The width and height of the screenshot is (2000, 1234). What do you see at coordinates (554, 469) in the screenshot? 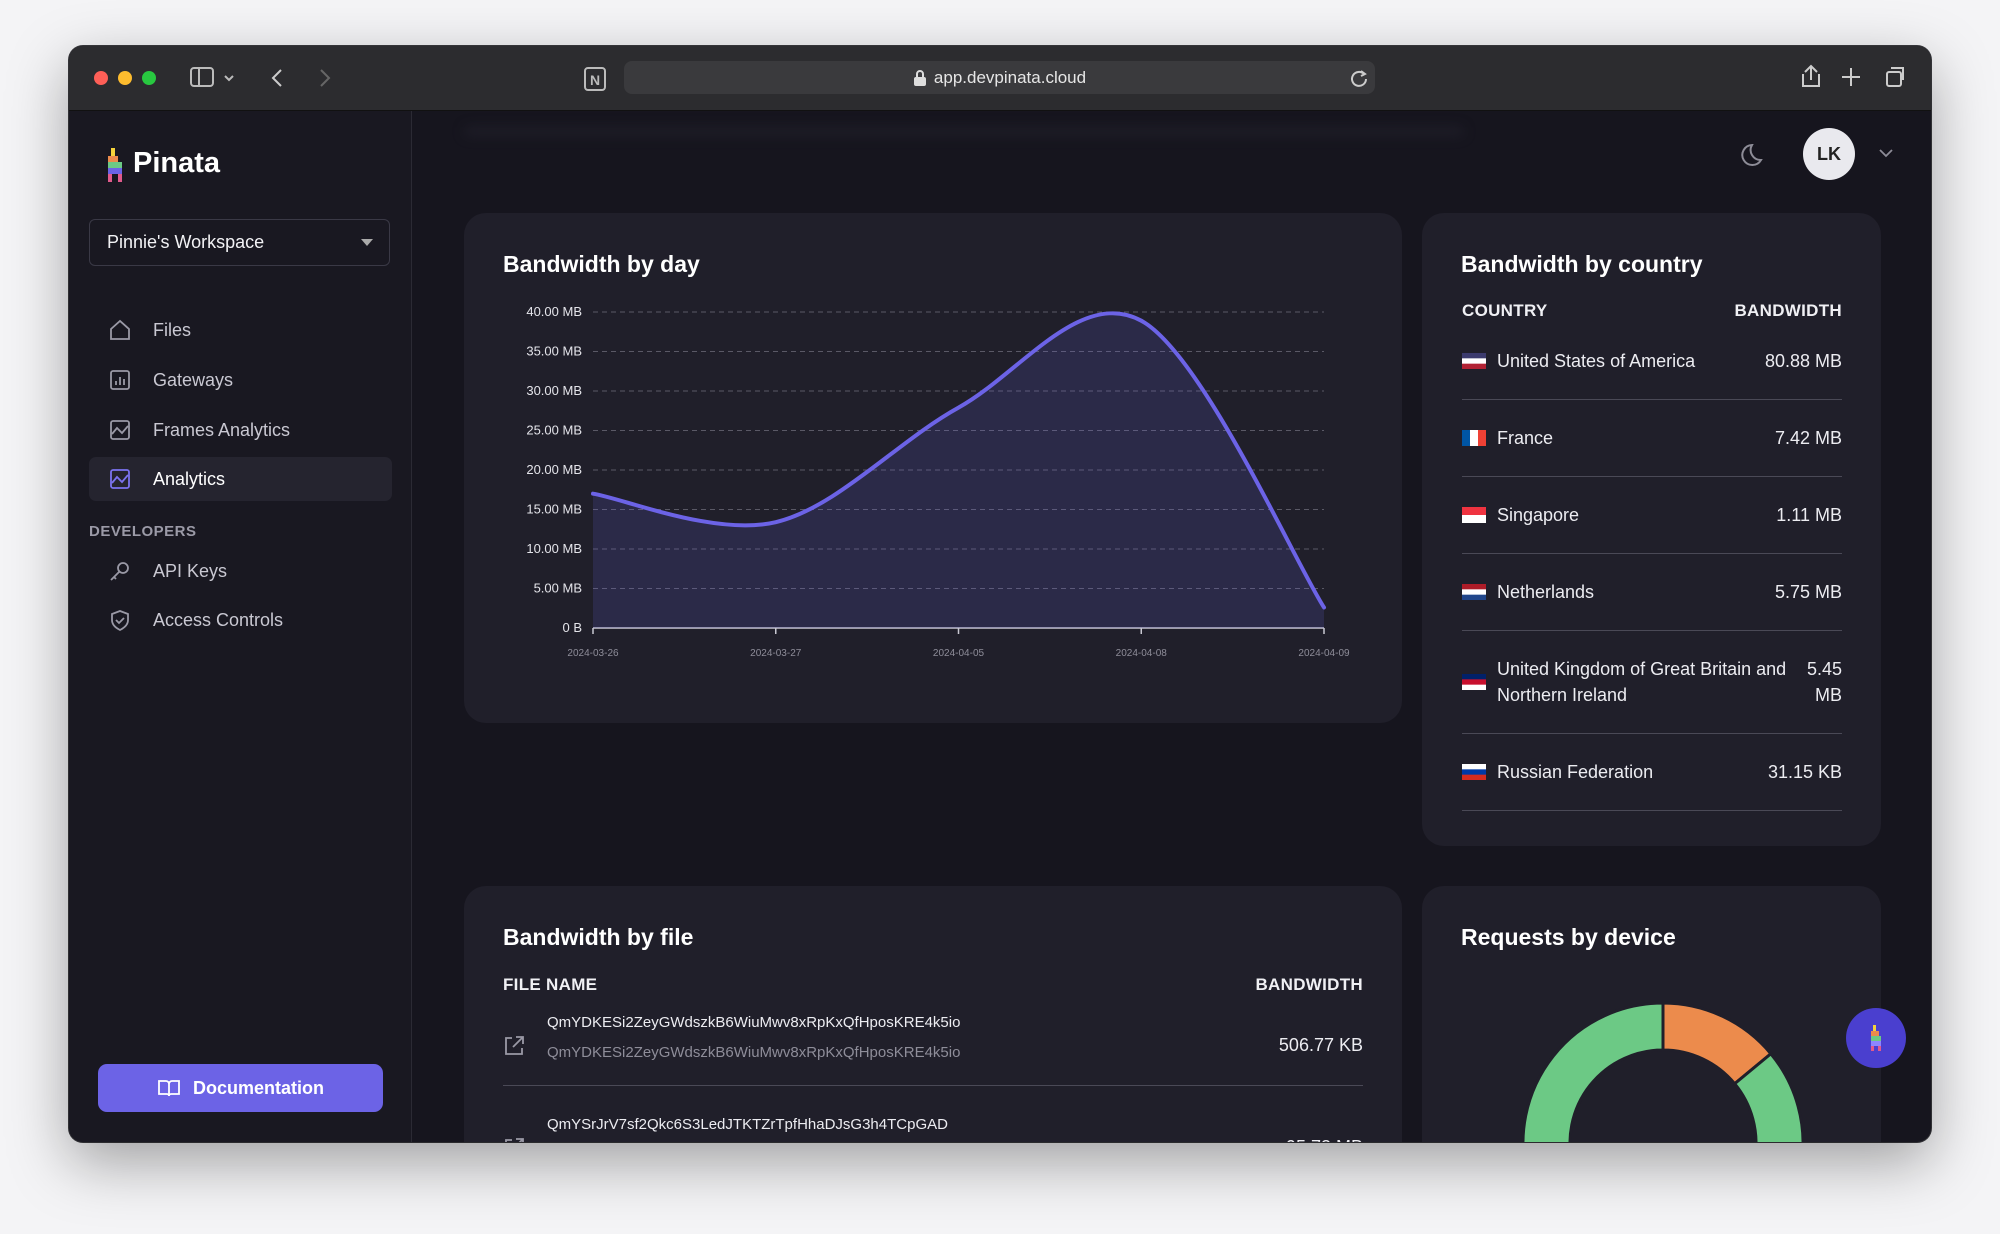
I see `y-tick-label: 20.00 MB` at bounding box center [554, 469].